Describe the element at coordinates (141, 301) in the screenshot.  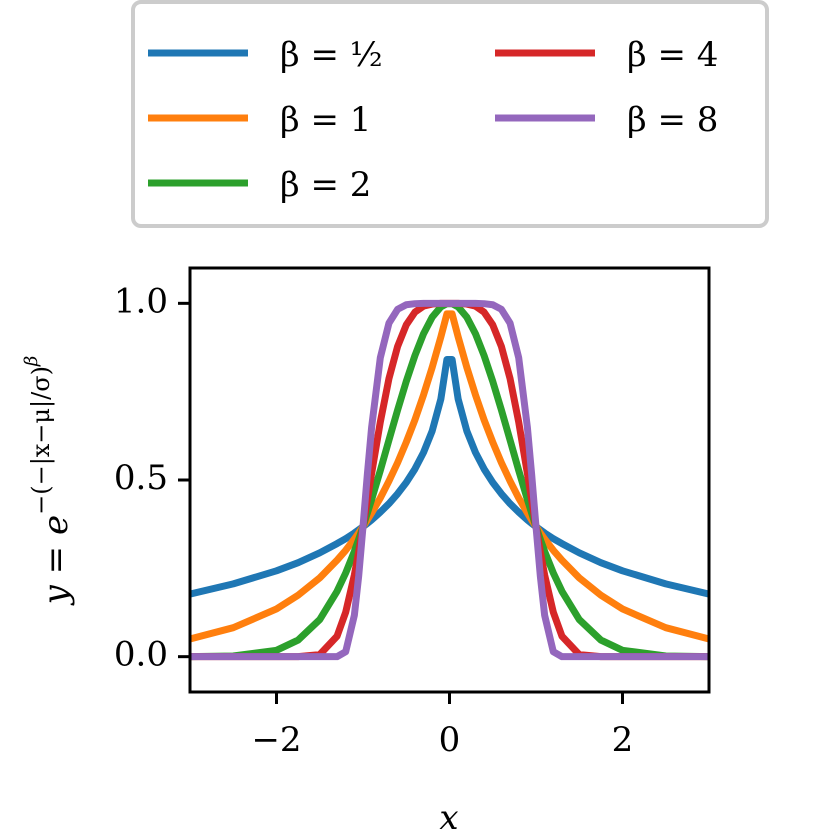
I see `y-tick-label: 1.0` at that location.